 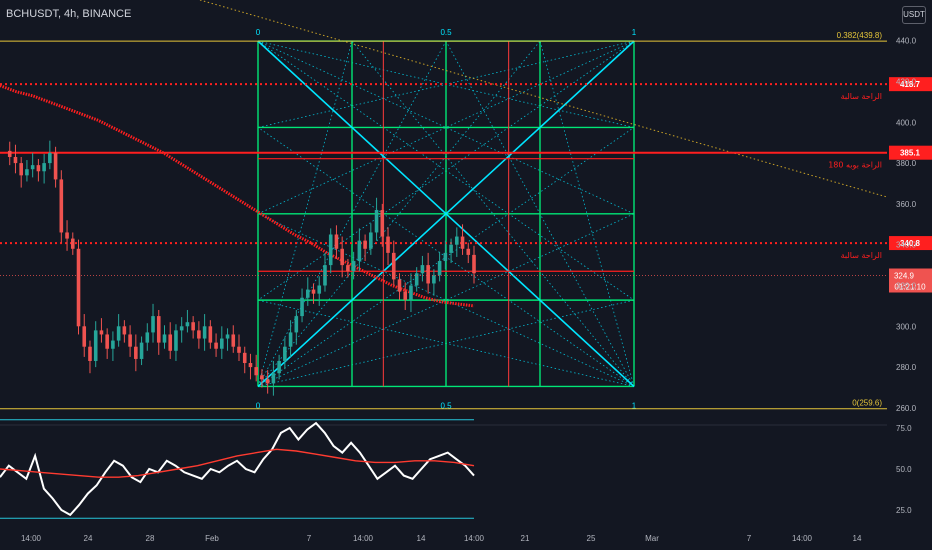 I want to click on price-tick-label: 340.0, so click(x=906, y=245).